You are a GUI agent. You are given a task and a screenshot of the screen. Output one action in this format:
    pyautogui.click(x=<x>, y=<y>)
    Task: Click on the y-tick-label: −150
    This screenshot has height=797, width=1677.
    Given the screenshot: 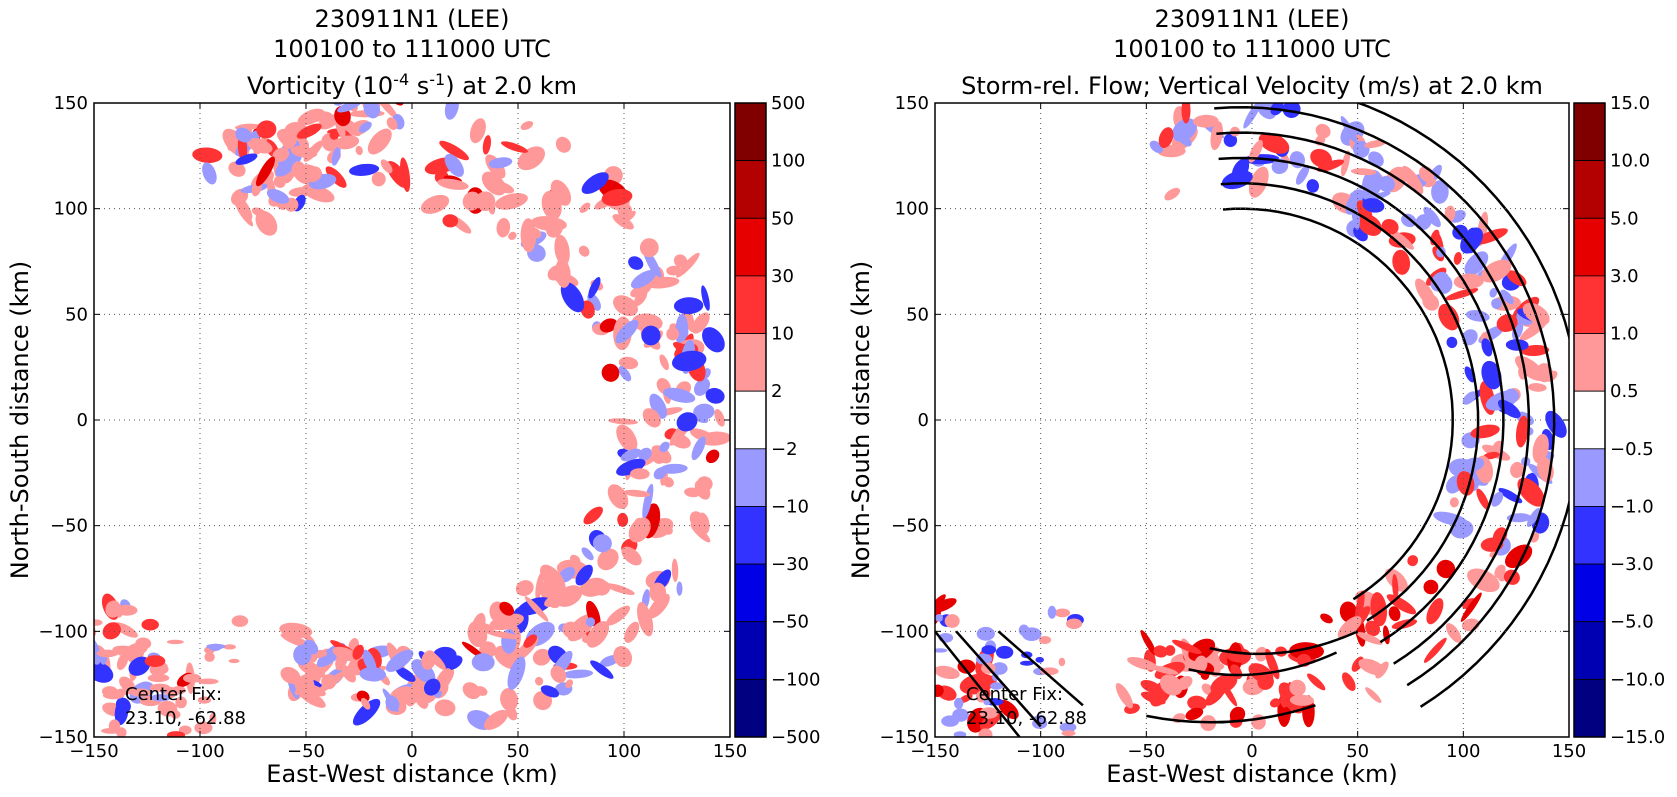 What is the action you would take?
    pyautogui.click(x=904, y=737)
    